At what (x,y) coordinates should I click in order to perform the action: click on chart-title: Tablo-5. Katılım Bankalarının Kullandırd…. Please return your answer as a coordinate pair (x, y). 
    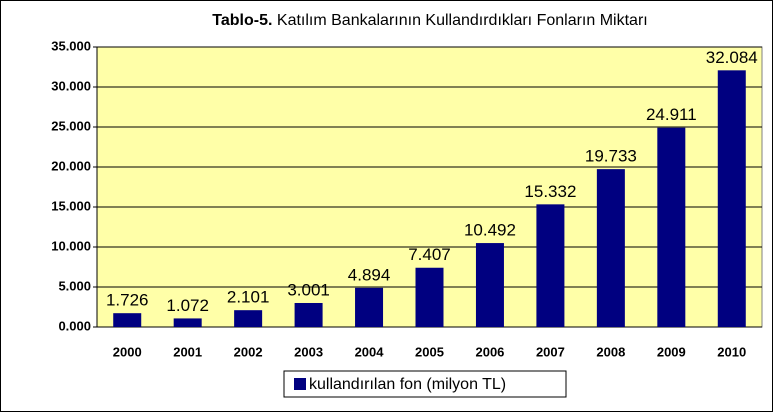
    Looking at the image, I should click on (429, 20).